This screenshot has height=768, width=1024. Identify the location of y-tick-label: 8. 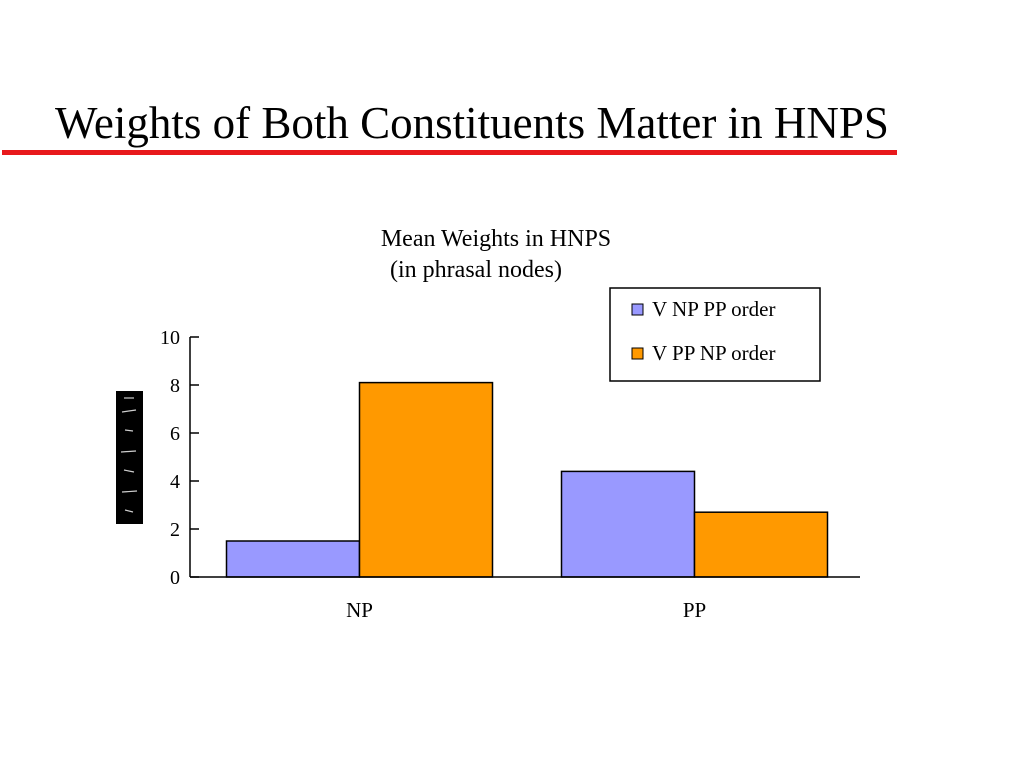
(175, 386).